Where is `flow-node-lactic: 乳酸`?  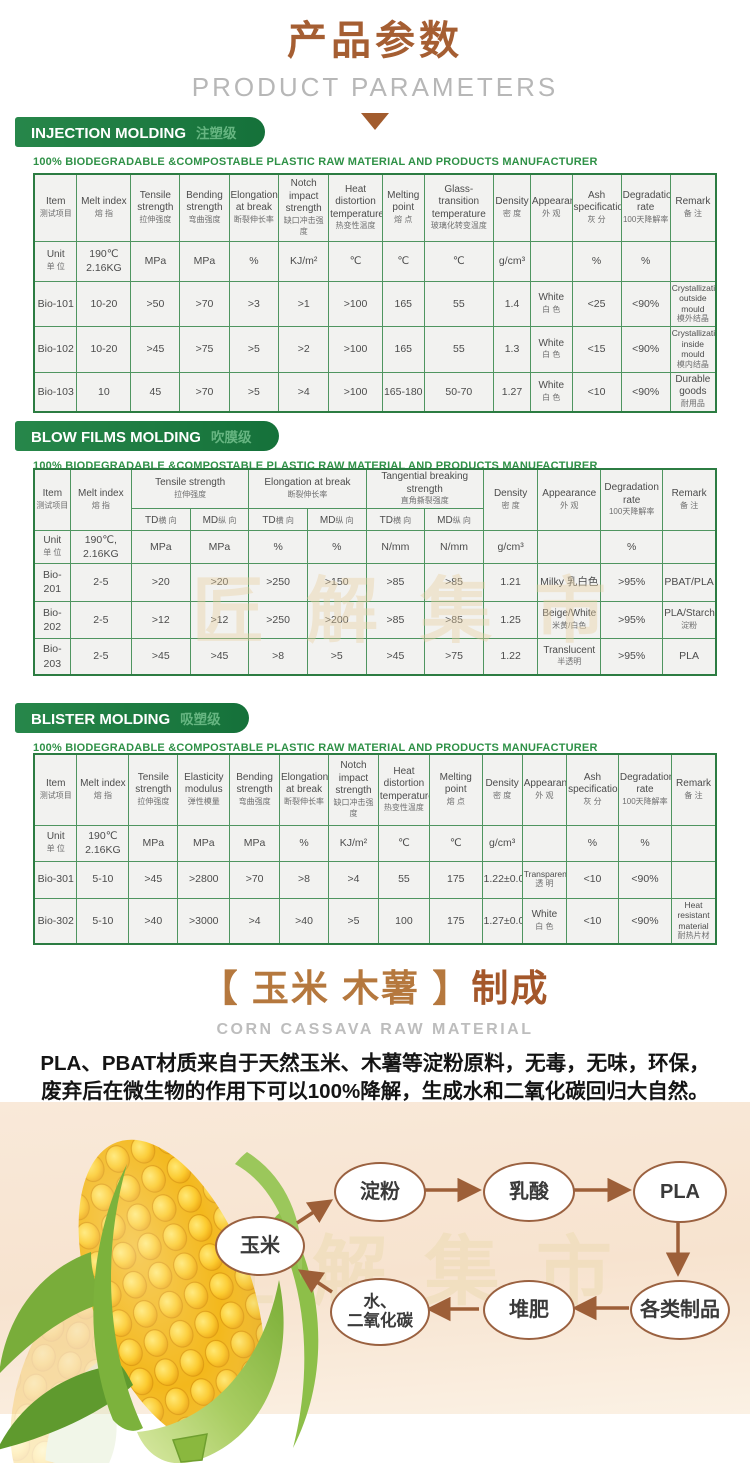 flow-node-lactic: 乳酸 is located at coordinates (529, 1192).